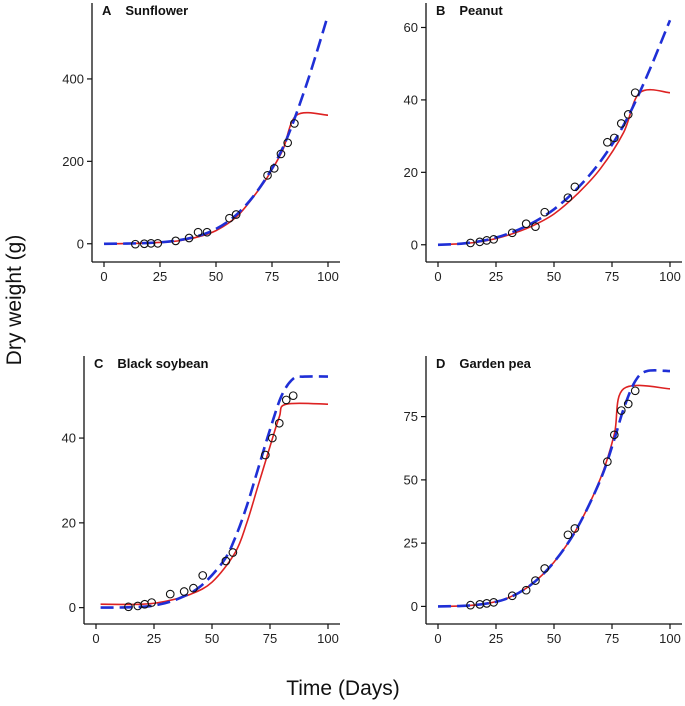  What do you see at coordinates (411, 479) in the screenshot?
I see `y-tick-label: 50` at bounding box center [411, 479].